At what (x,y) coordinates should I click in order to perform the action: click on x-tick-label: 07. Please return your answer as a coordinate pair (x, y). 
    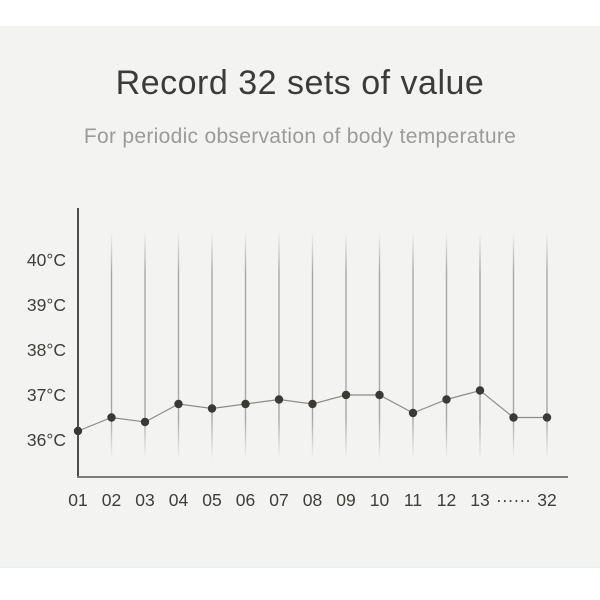
    Looking at the image, I should click on (278, 500).